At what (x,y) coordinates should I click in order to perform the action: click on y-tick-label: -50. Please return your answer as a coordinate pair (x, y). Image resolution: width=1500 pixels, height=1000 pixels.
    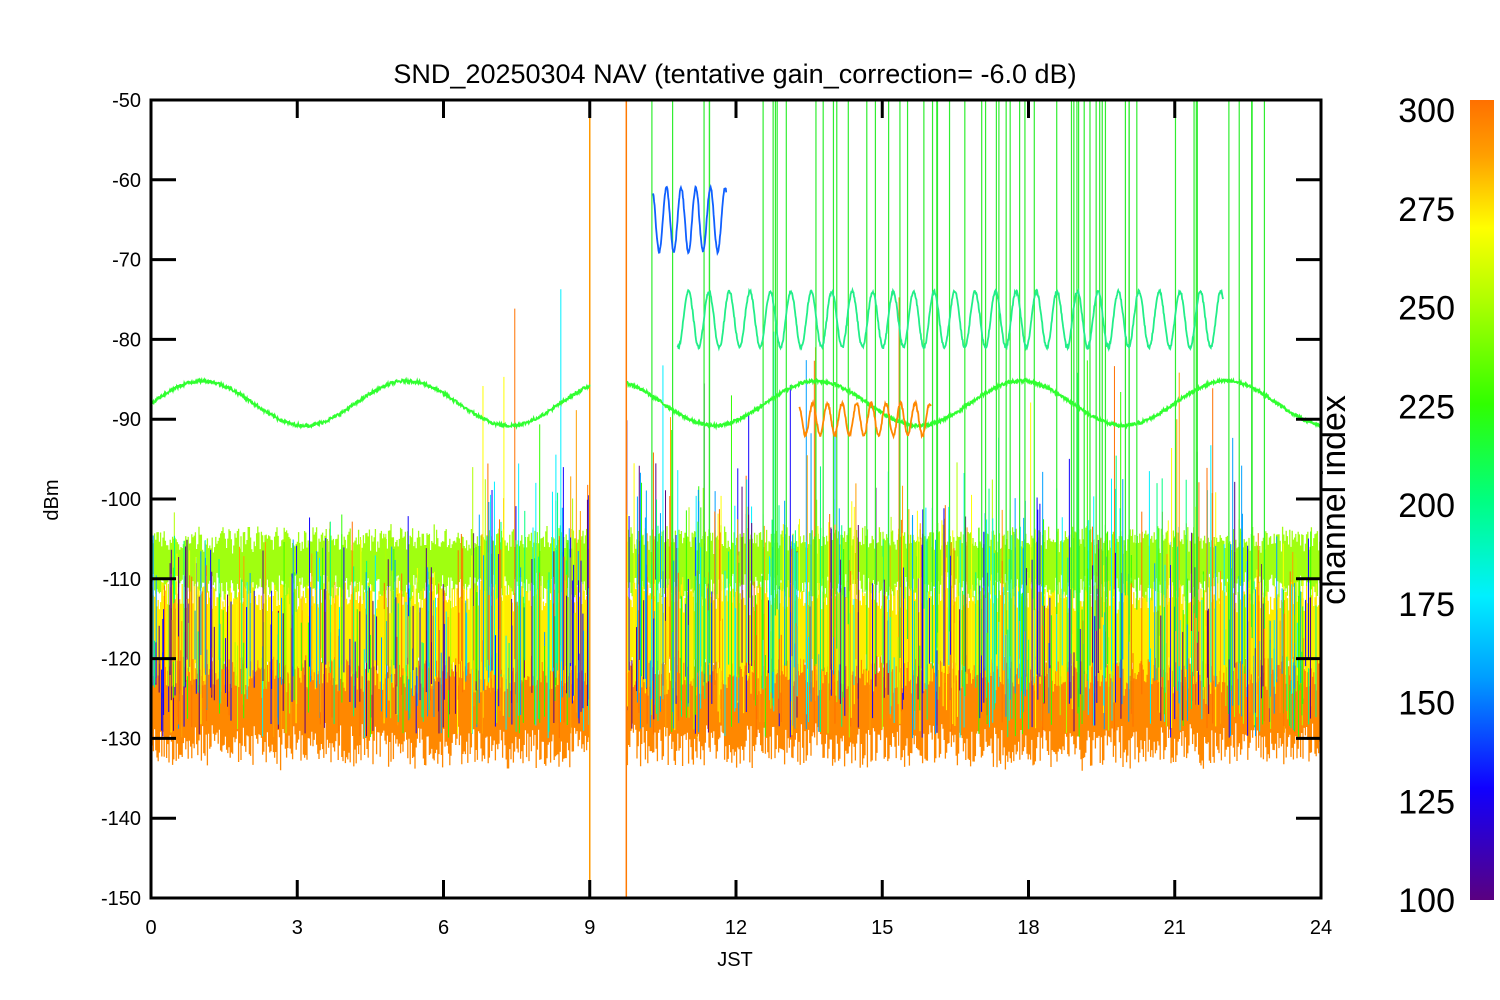
    Looking at the image, I should click on (126, 101).